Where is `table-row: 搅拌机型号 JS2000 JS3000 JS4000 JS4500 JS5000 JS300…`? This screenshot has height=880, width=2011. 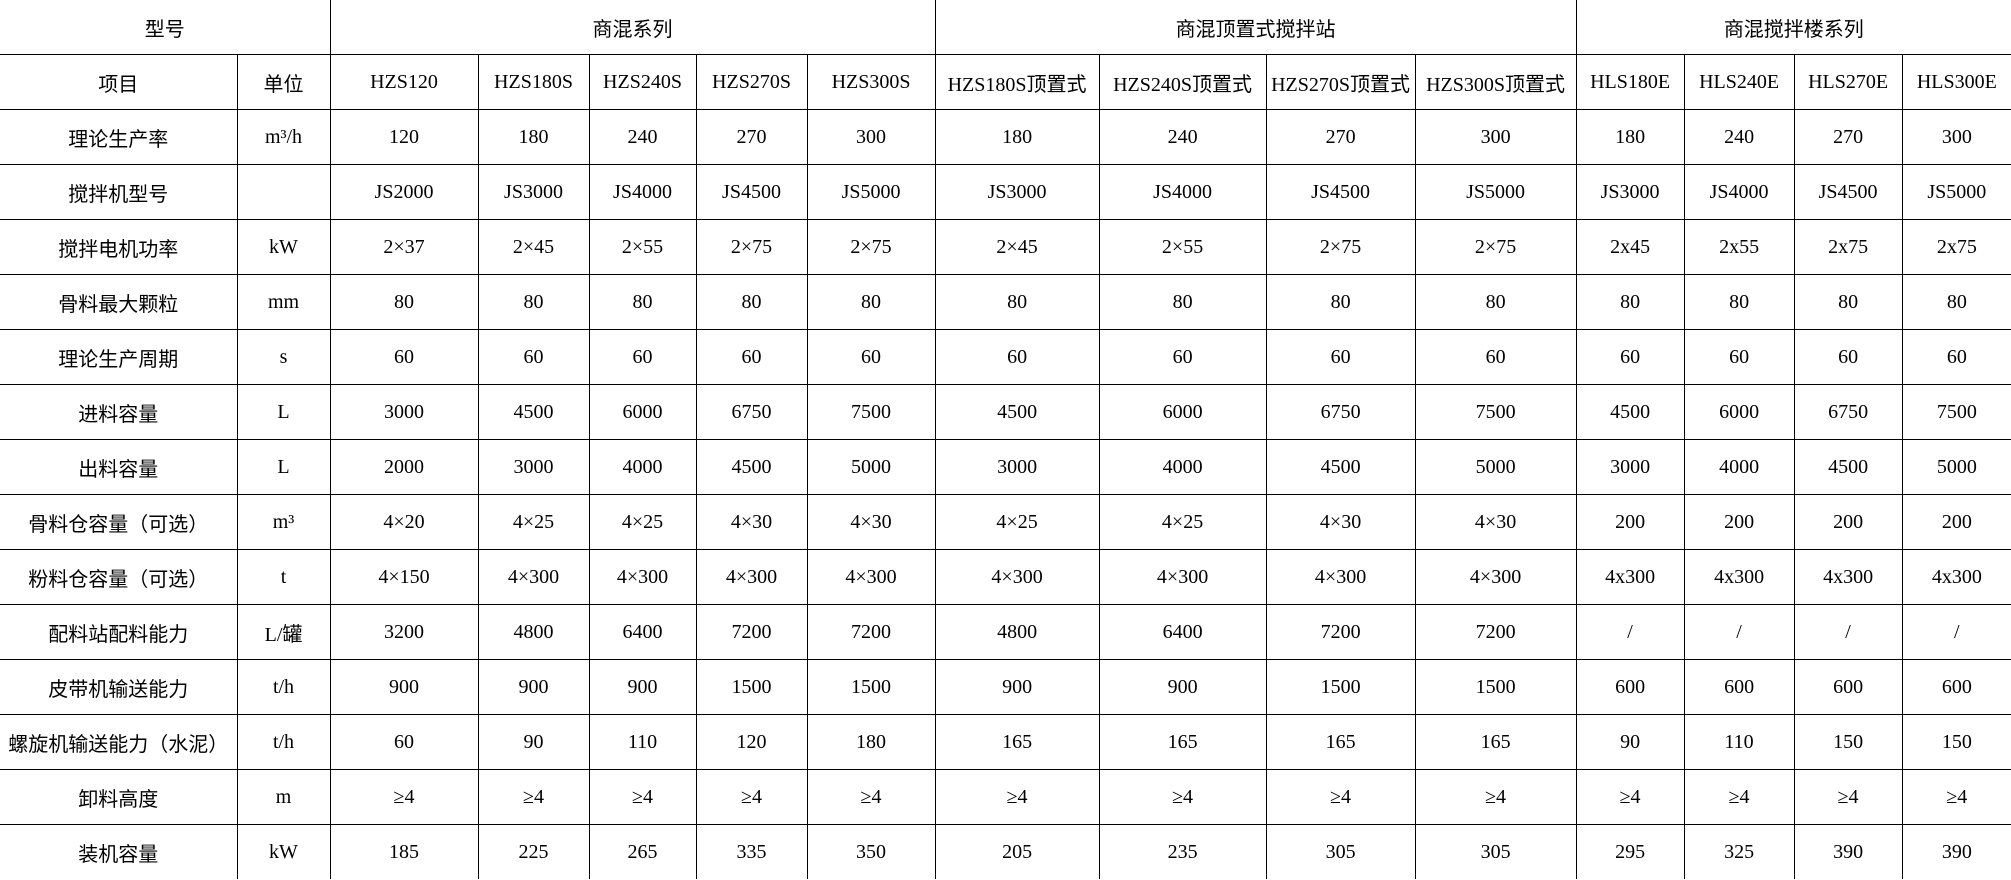
table-row: 搅拌机型号 JS2000 JS3000 JS4000 JS4500 JS5000 JS300… is located at coordinates (1005, 192).